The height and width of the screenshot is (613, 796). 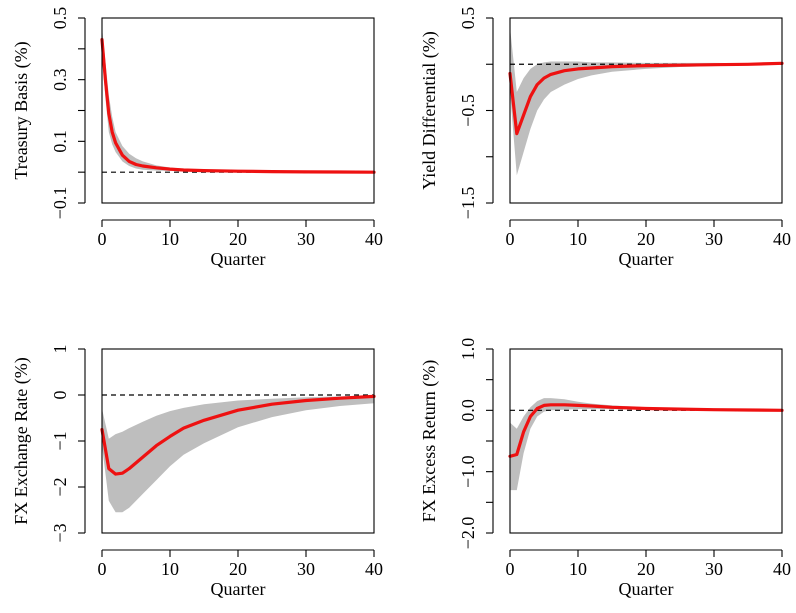 What do you see at coordinates (468, 471) in the screenshot?
I see `y-tick-label: −1.0` at bounding box center [468, 471].